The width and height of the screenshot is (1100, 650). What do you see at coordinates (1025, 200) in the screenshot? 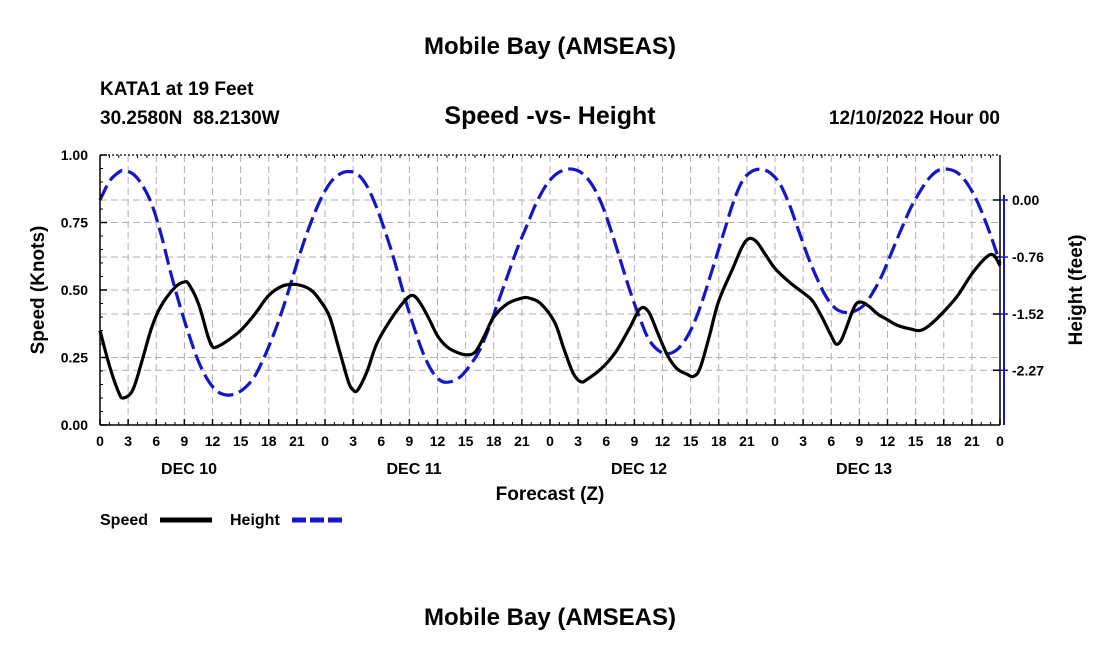
I see `y-right-tick-label: 0.00` at bounding box center [1025, 200].